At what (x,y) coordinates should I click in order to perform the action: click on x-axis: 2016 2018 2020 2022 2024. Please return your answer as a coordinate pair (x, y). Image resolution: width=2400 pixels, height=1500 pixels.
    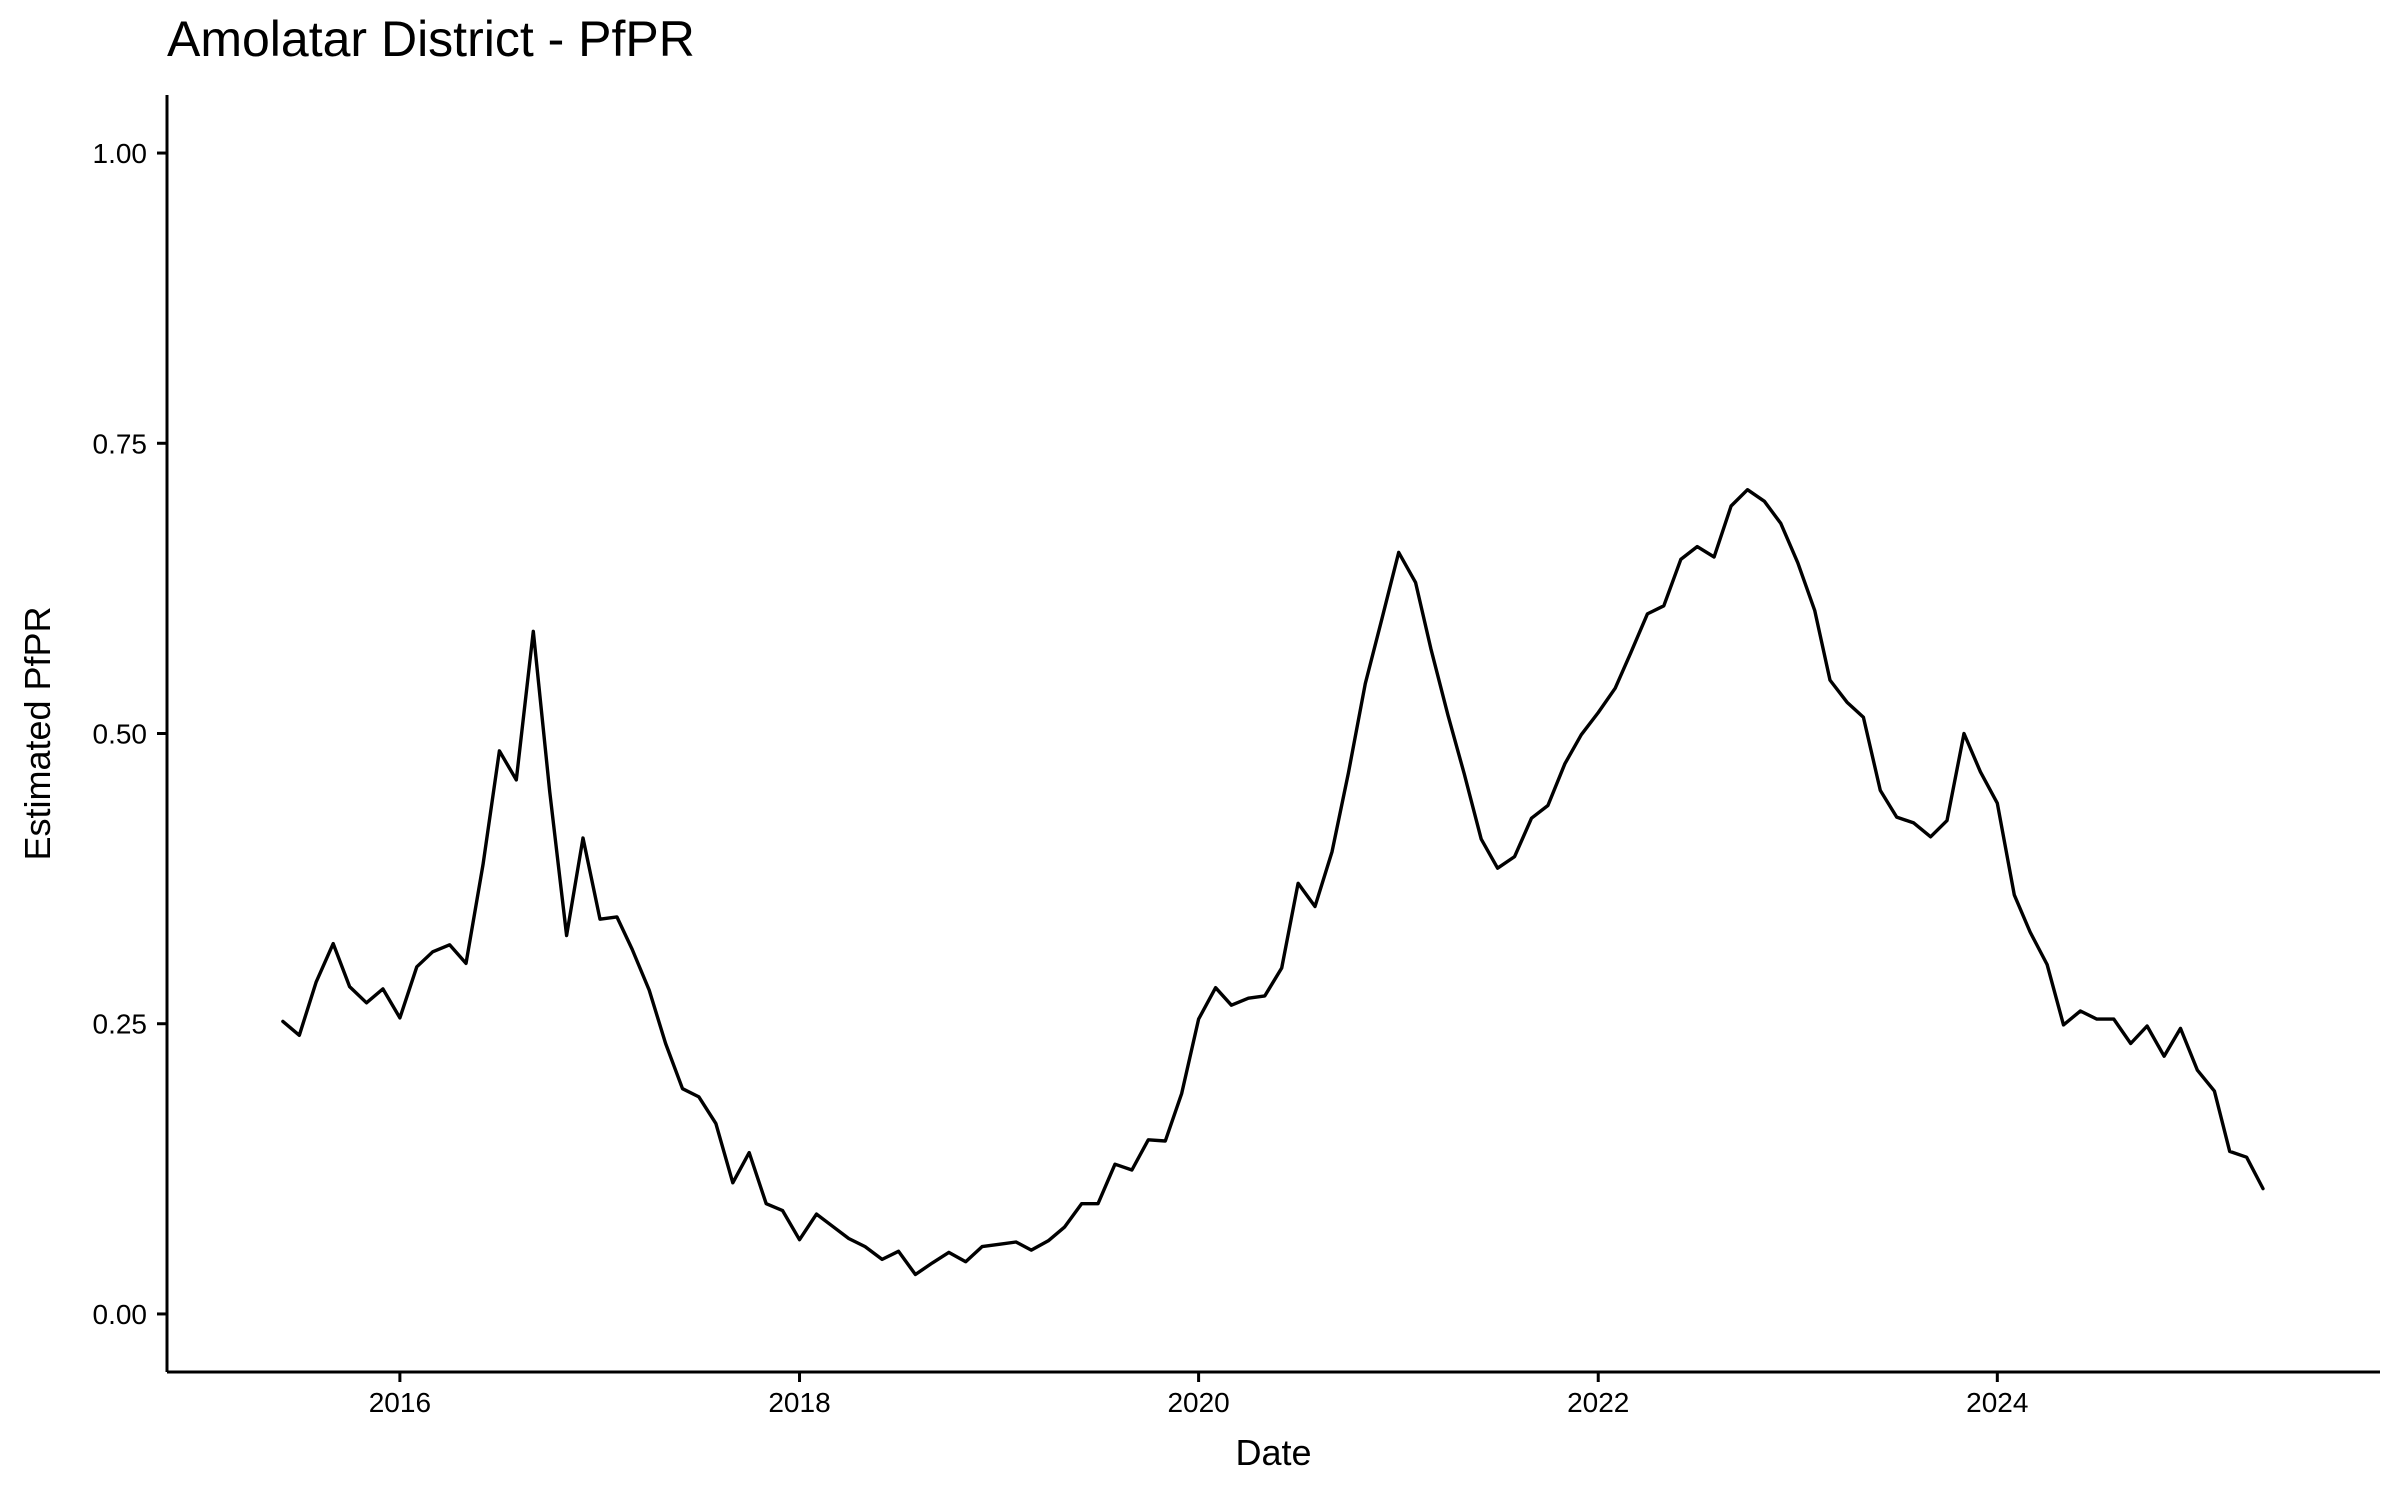
    Looking at the image, I should click on (1273, 1394).